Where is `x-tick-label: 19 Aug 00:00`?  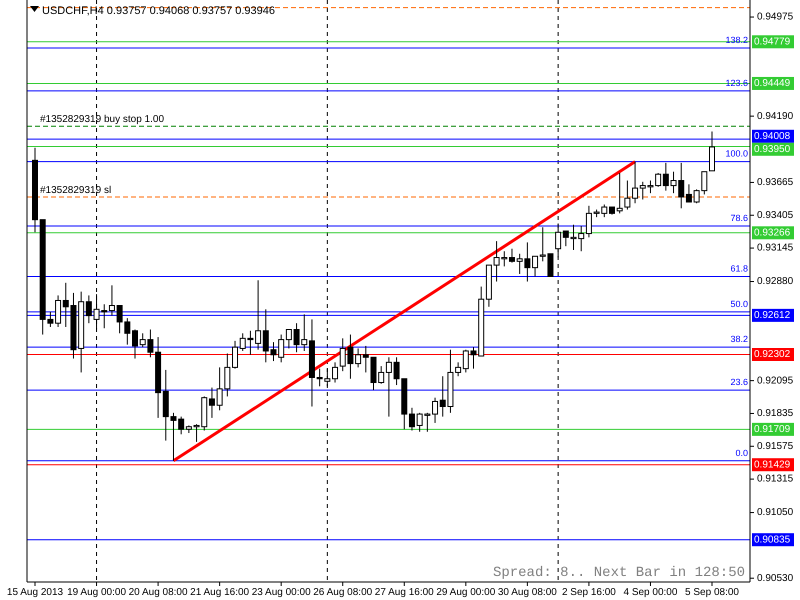 x-tick-label: 19 Aug 00:00 is located at coordinates (96, 592).